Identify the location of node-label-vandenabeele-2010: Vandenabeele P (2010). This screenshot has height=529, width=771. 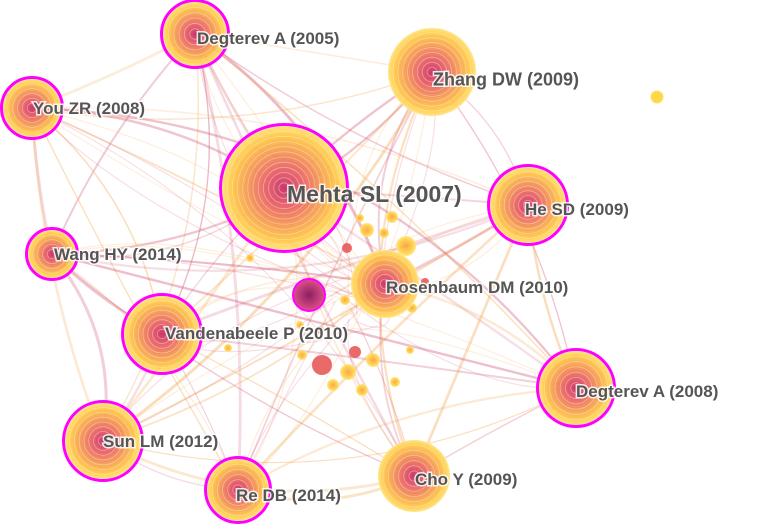
(256, 333).